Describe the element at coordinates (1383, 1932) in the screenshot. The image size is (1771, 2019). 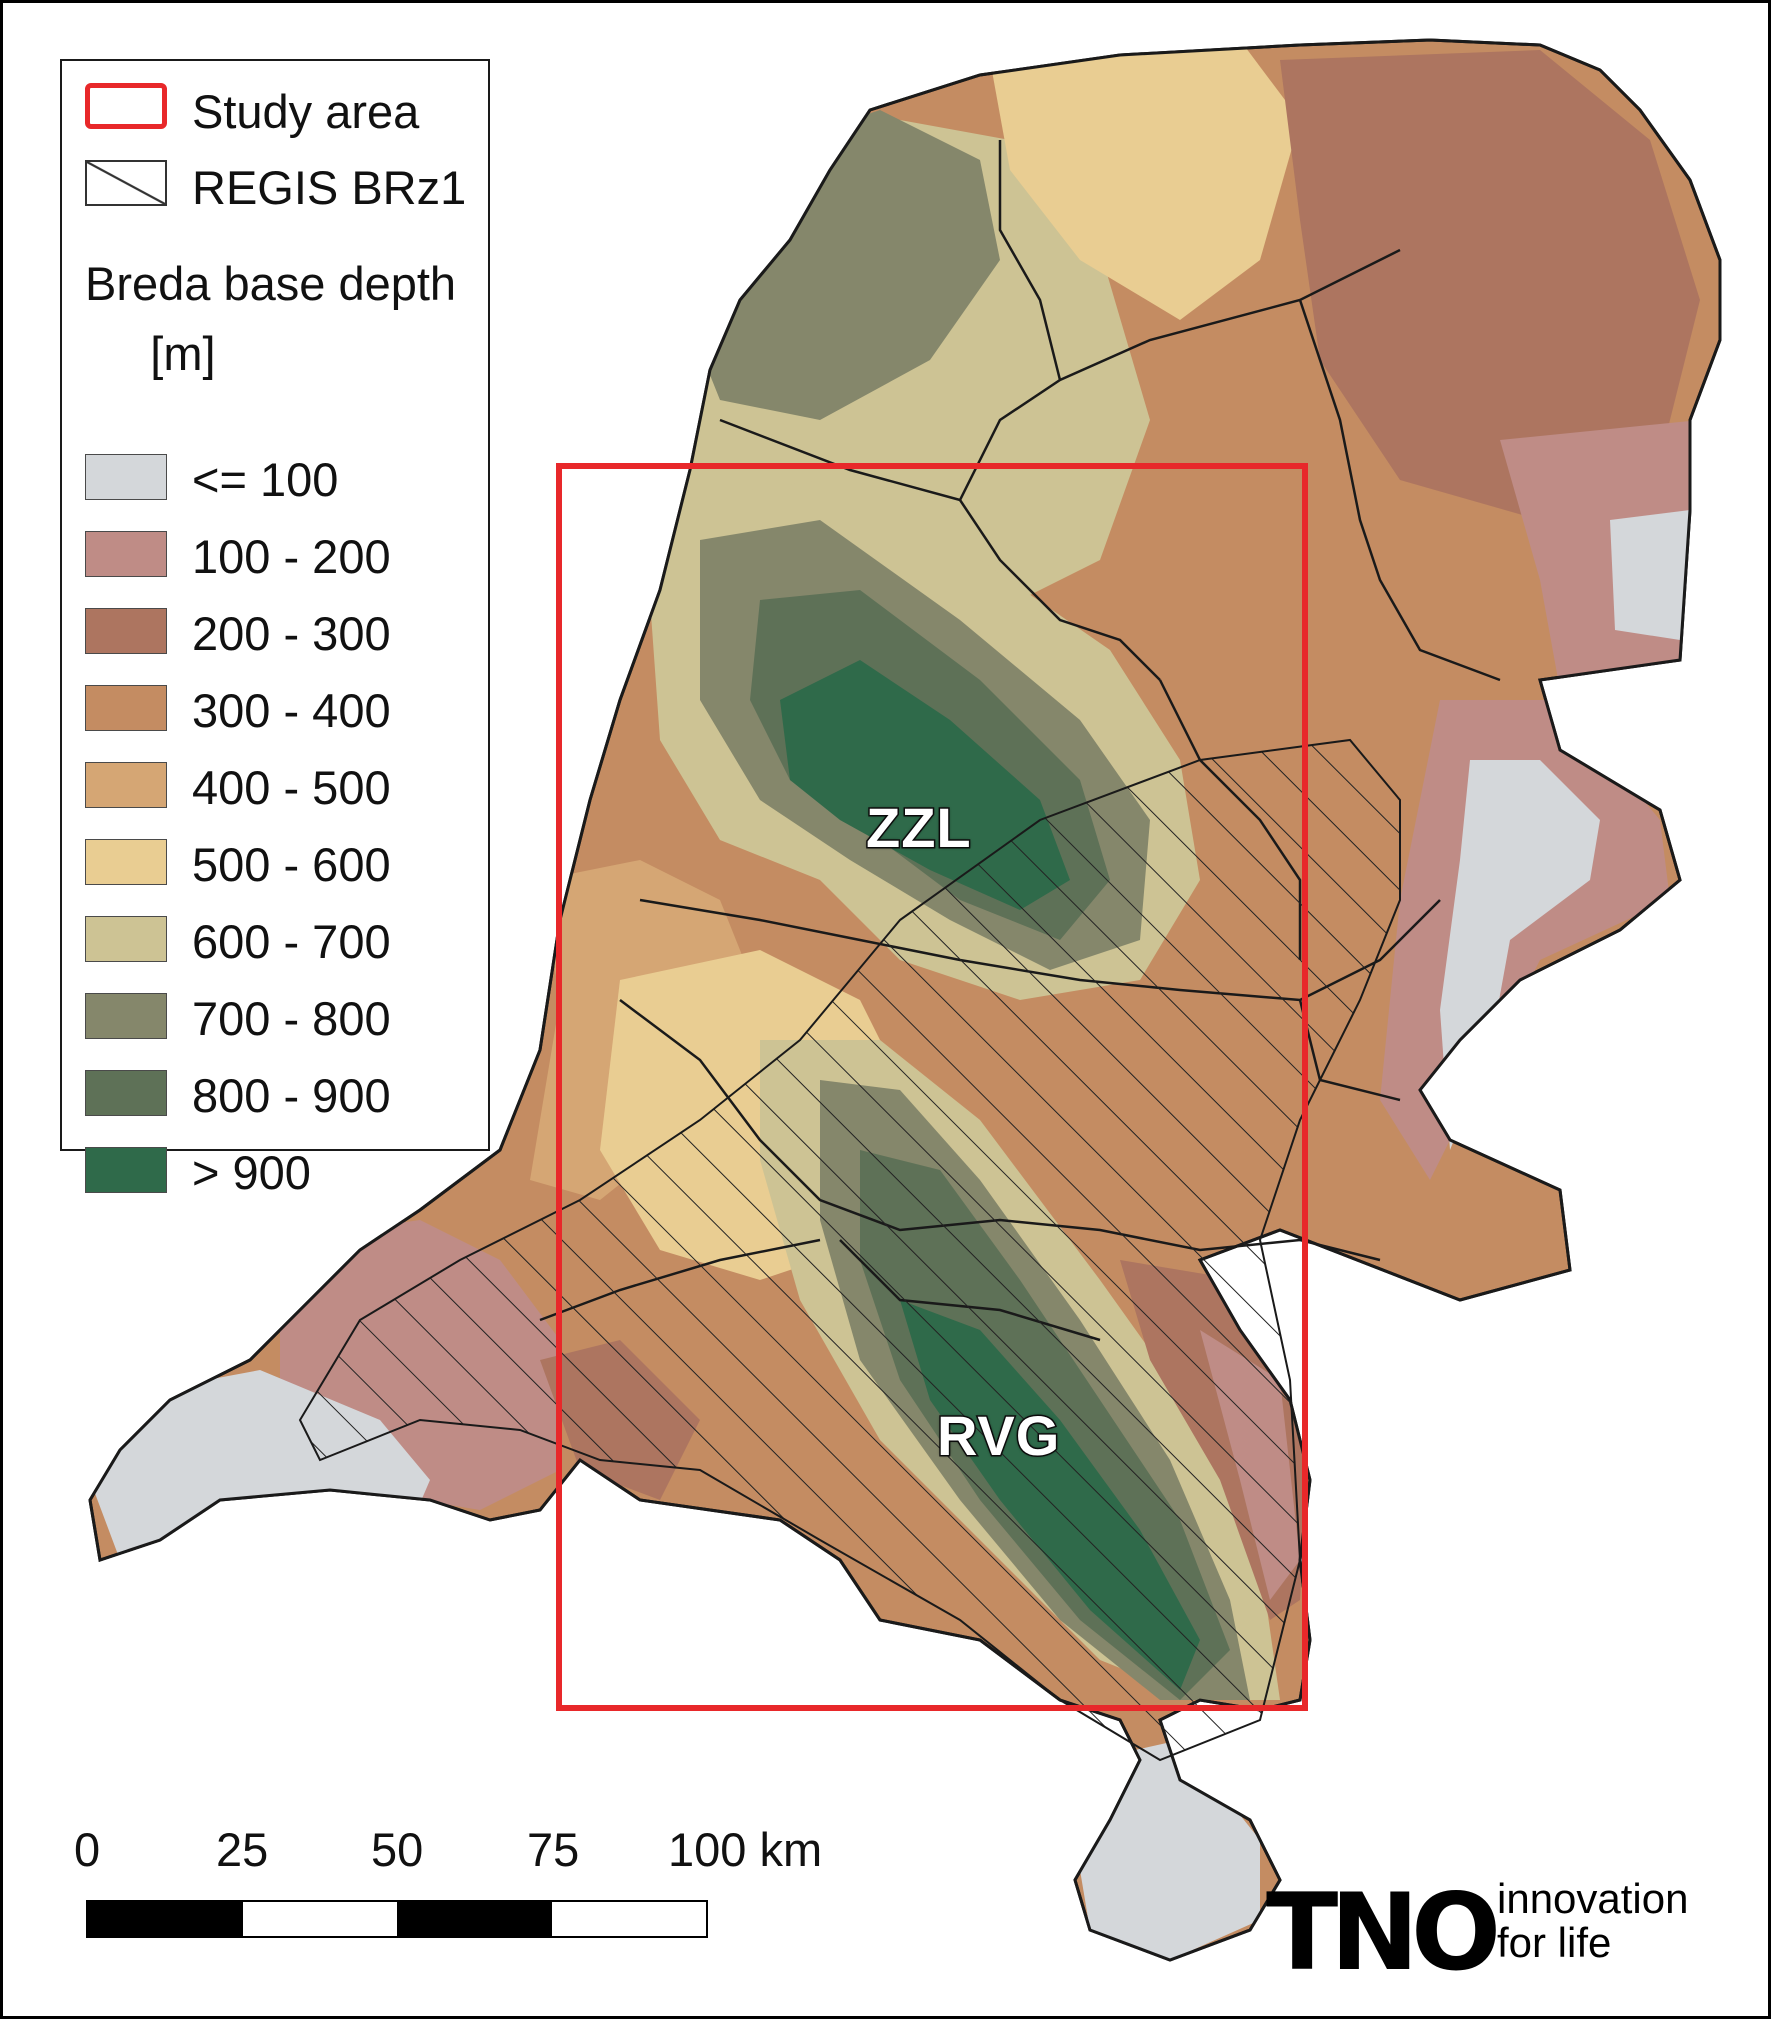
I see `tno-logo: TNO` at that location.